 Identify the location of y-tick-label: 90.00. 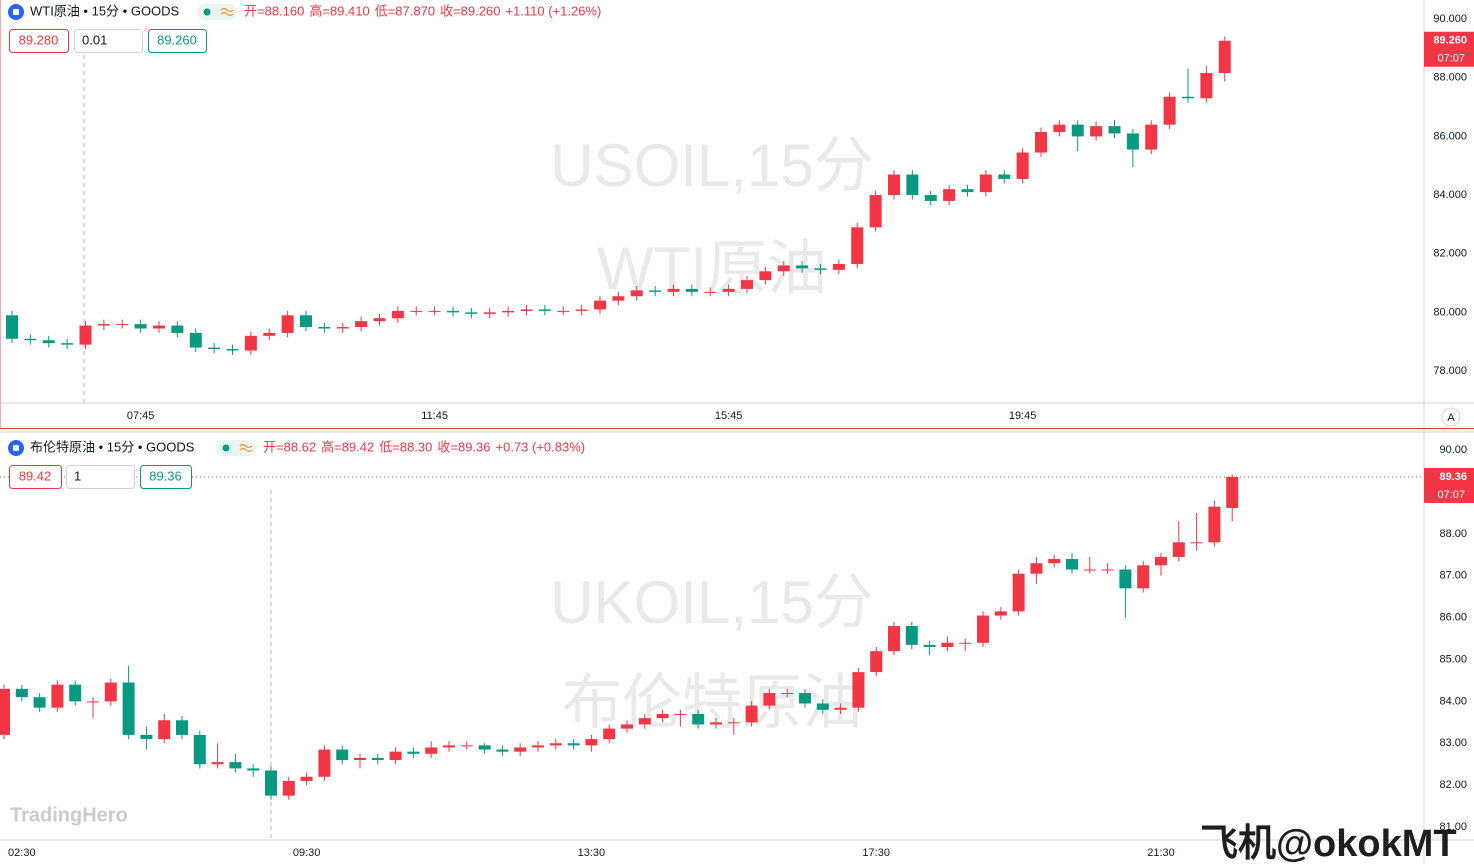
(1453, 450).